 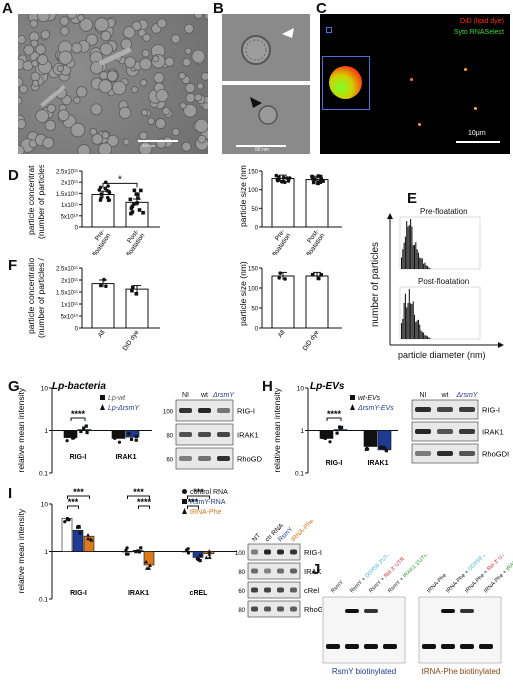 What do you see at coordinates (364, 630) in the screenshot?
I see `gel` at bounding box center [364, 630].